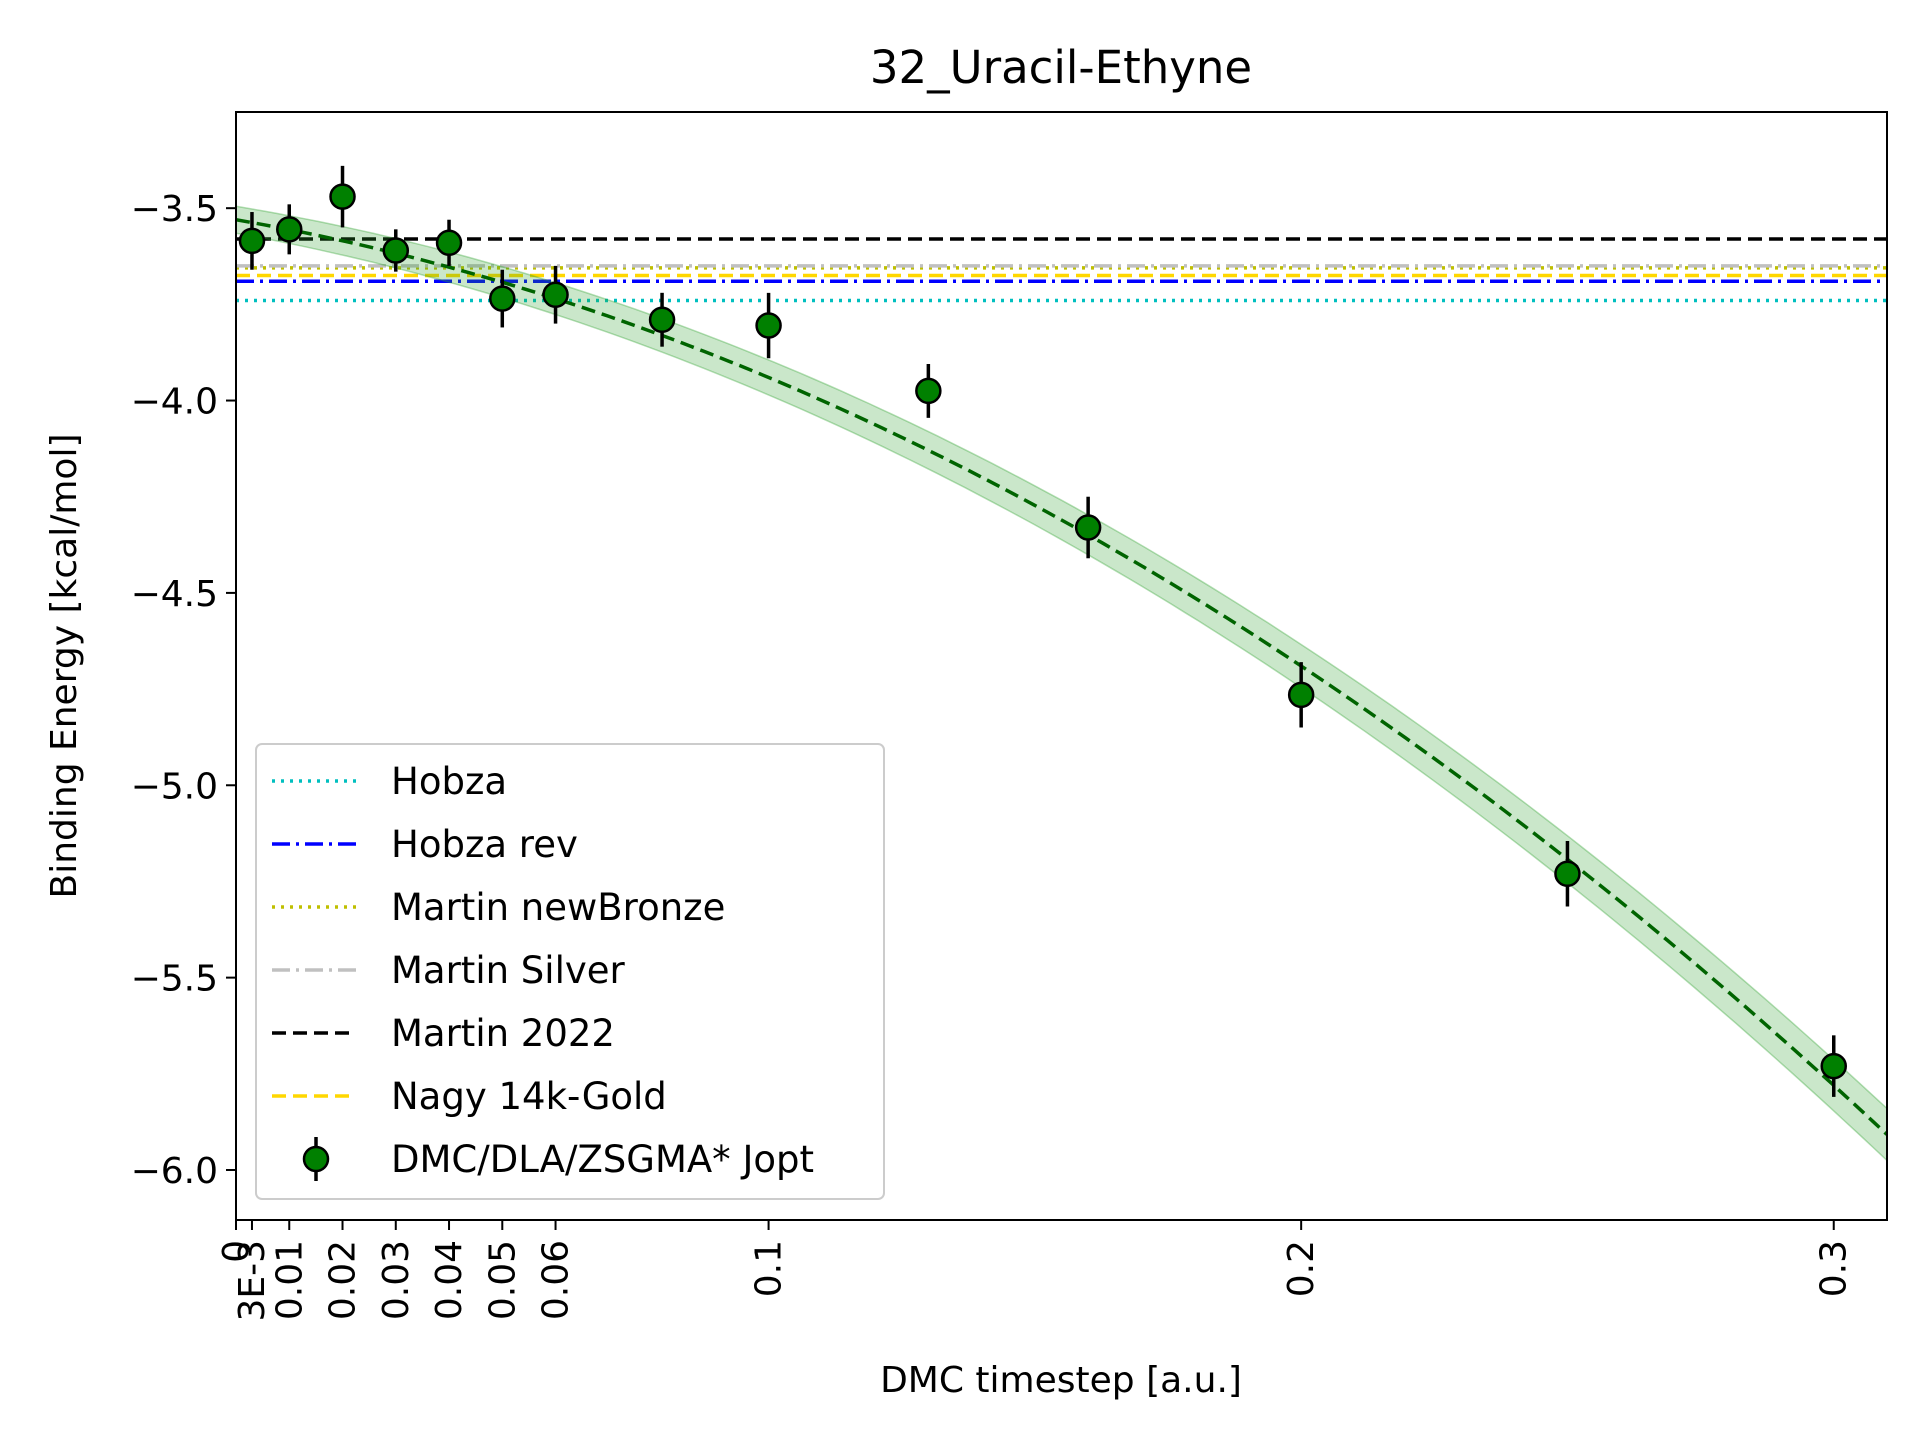 The image size is (1920, 1440). What do you see at coordinates (449, 1280) in the screenshot?
I see `x-tick-label: 0.04` at bounding box center [449, 1280].